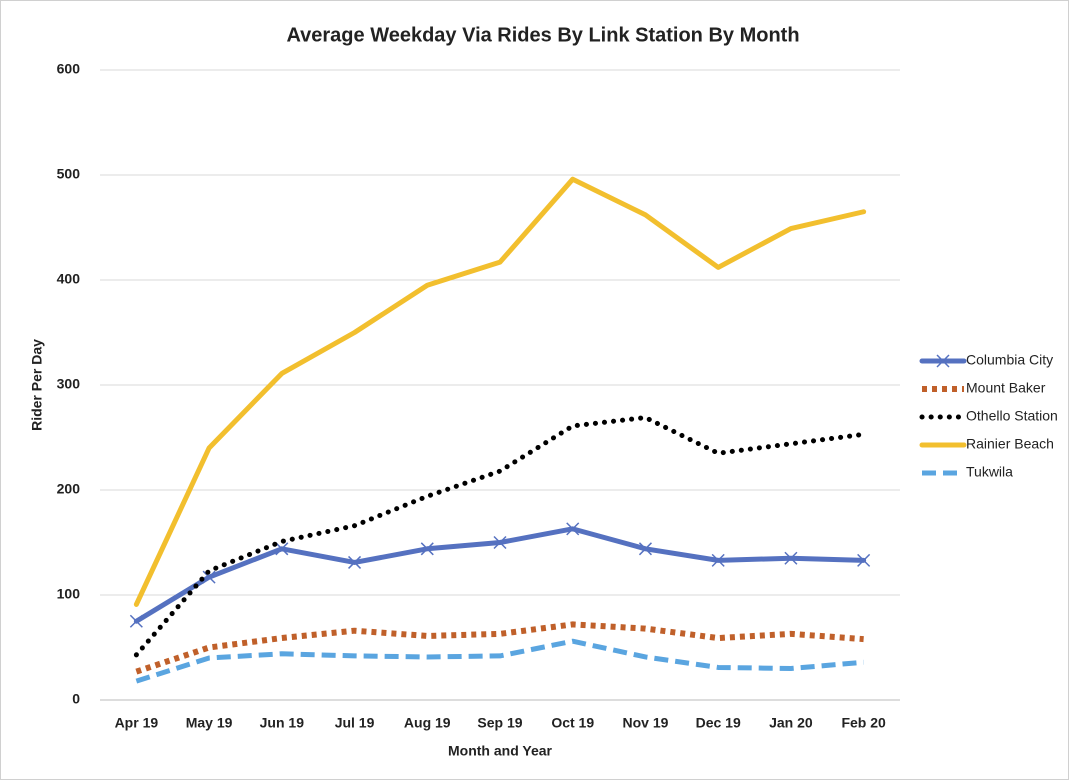 The height and width of the screenshot is (780, 1069). I want to click on x-tick-label: Sep 19, so click(499, 723).